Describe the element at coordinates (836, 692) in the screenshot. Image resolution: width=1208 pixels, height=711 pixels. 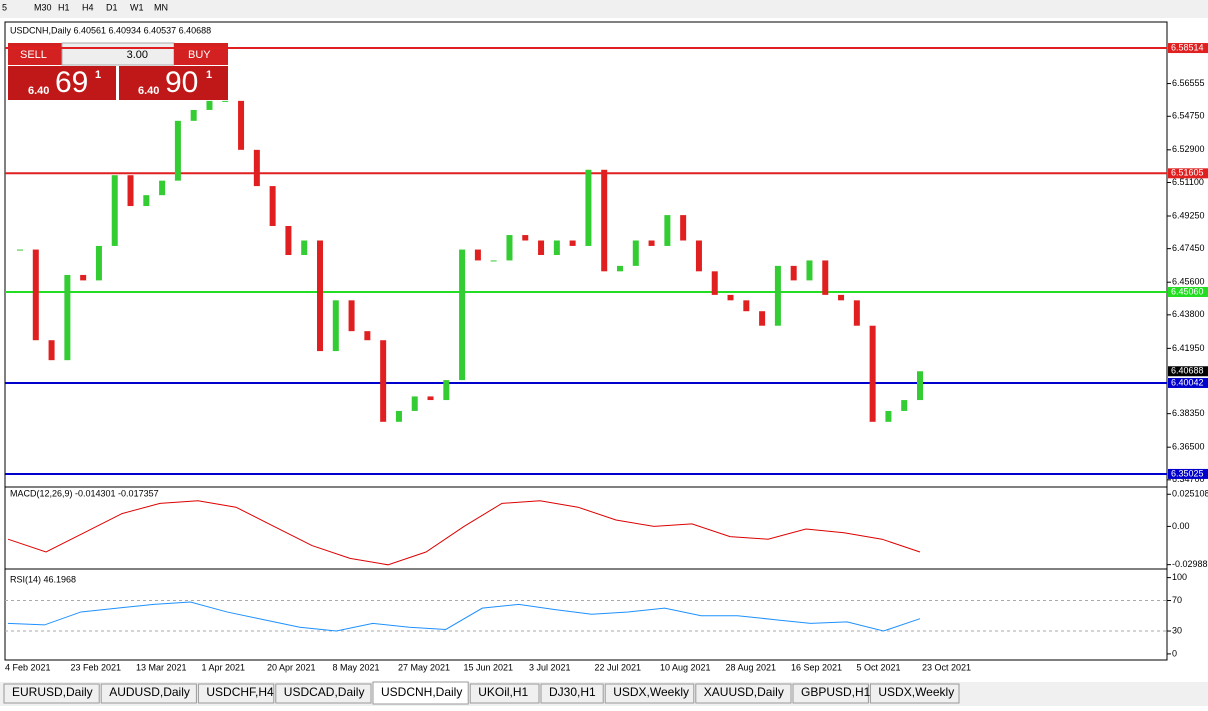
I see `chart-tab-label: GBPUSD,H1` at that location.